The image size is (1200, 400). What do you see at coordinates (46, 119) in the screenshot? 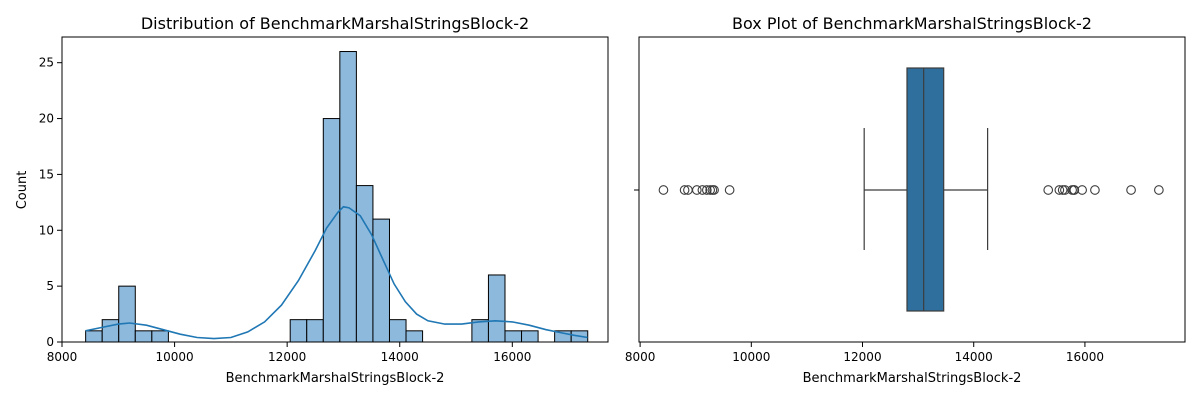
I see `histogram-y-tick-label: 20` at bounding box center [46, 119].